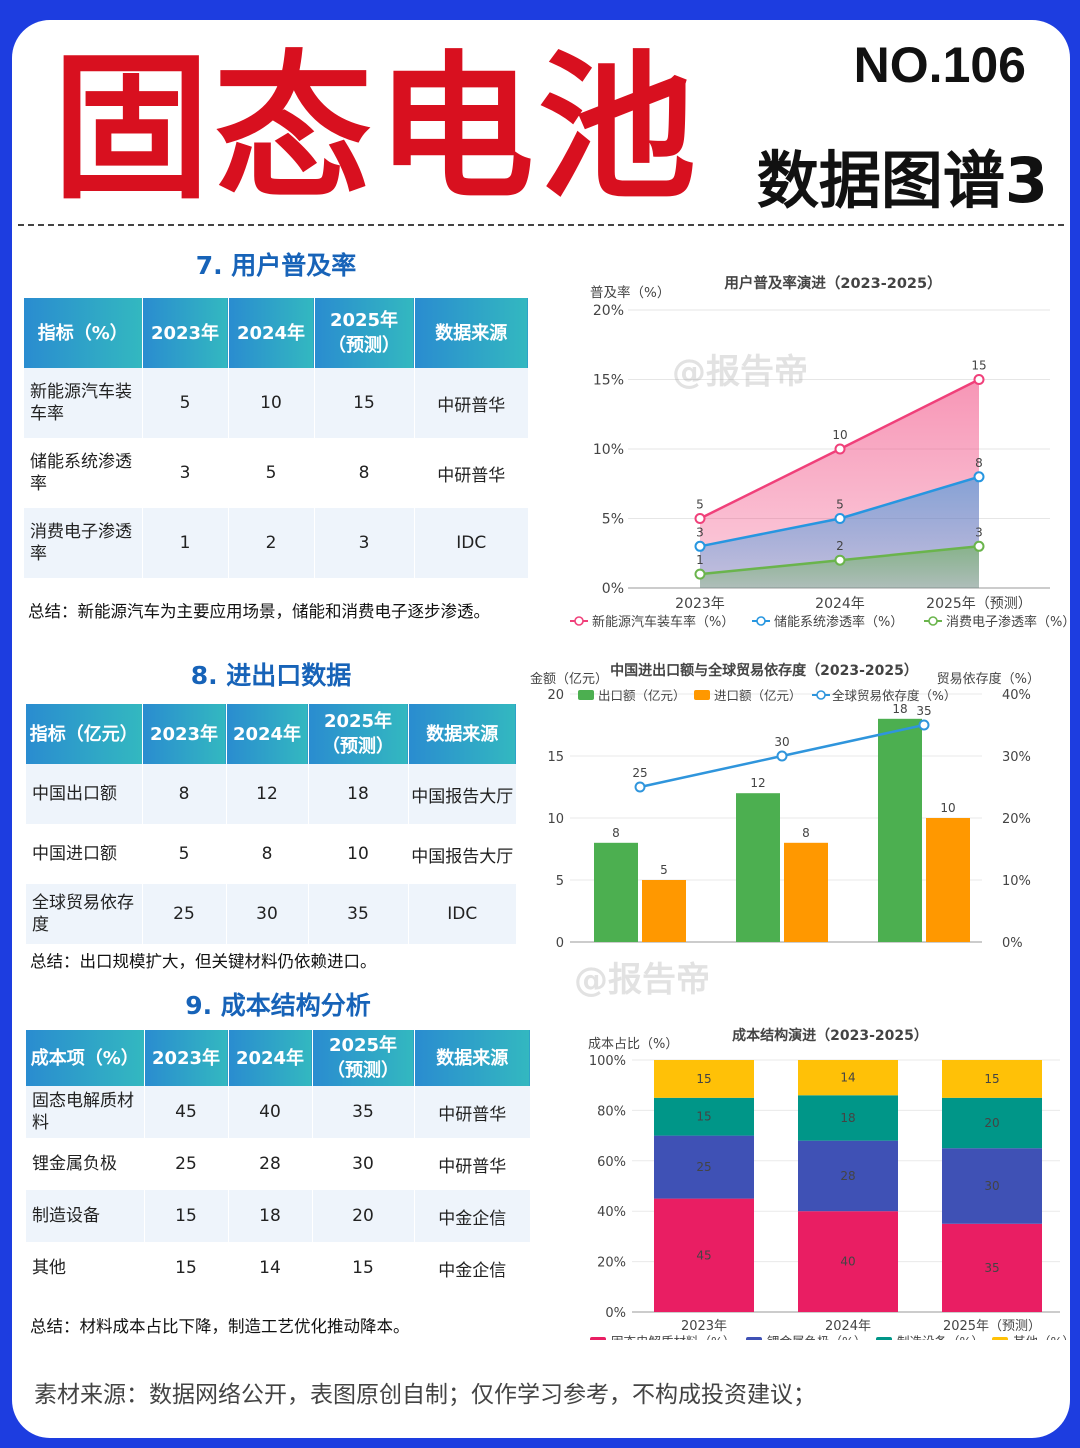 The width and height of the screenshot is (1080, 1448). Describe the element at coordinates (183, 854) in the screenshot. I see `table-cell: 5` at that location.